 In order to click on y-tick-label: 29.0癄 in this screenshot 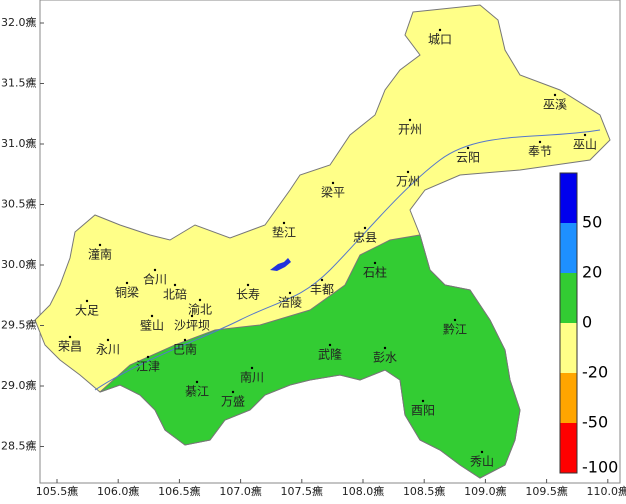, I will do `click(19, 385)`.